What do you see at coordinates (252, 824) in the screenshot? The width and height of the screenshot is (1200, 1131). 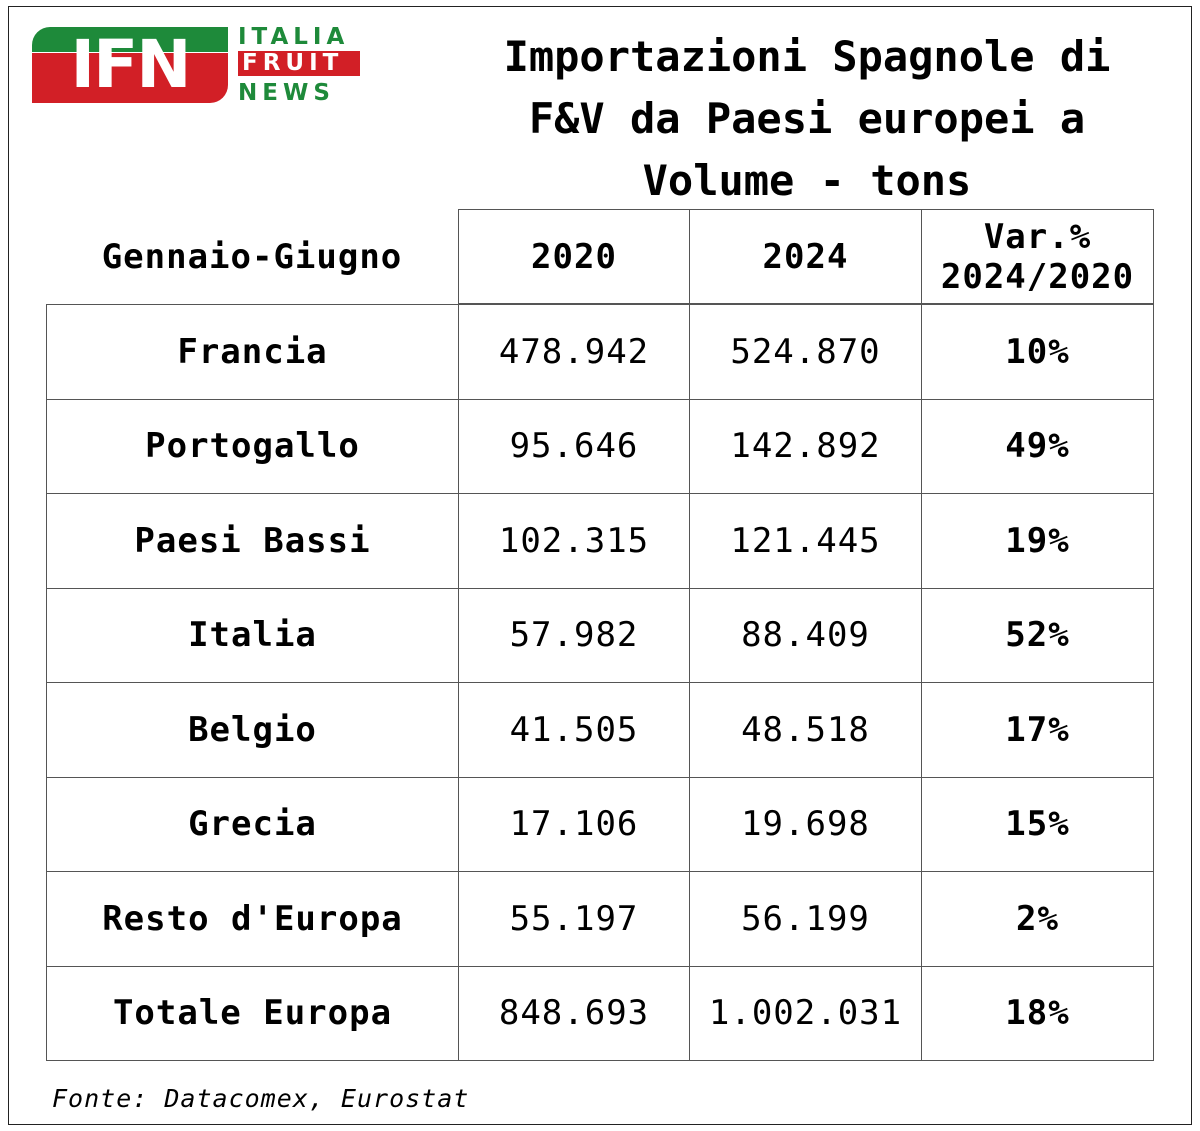 I see `cell-country: Grecia` at bounding box center [252, 824].